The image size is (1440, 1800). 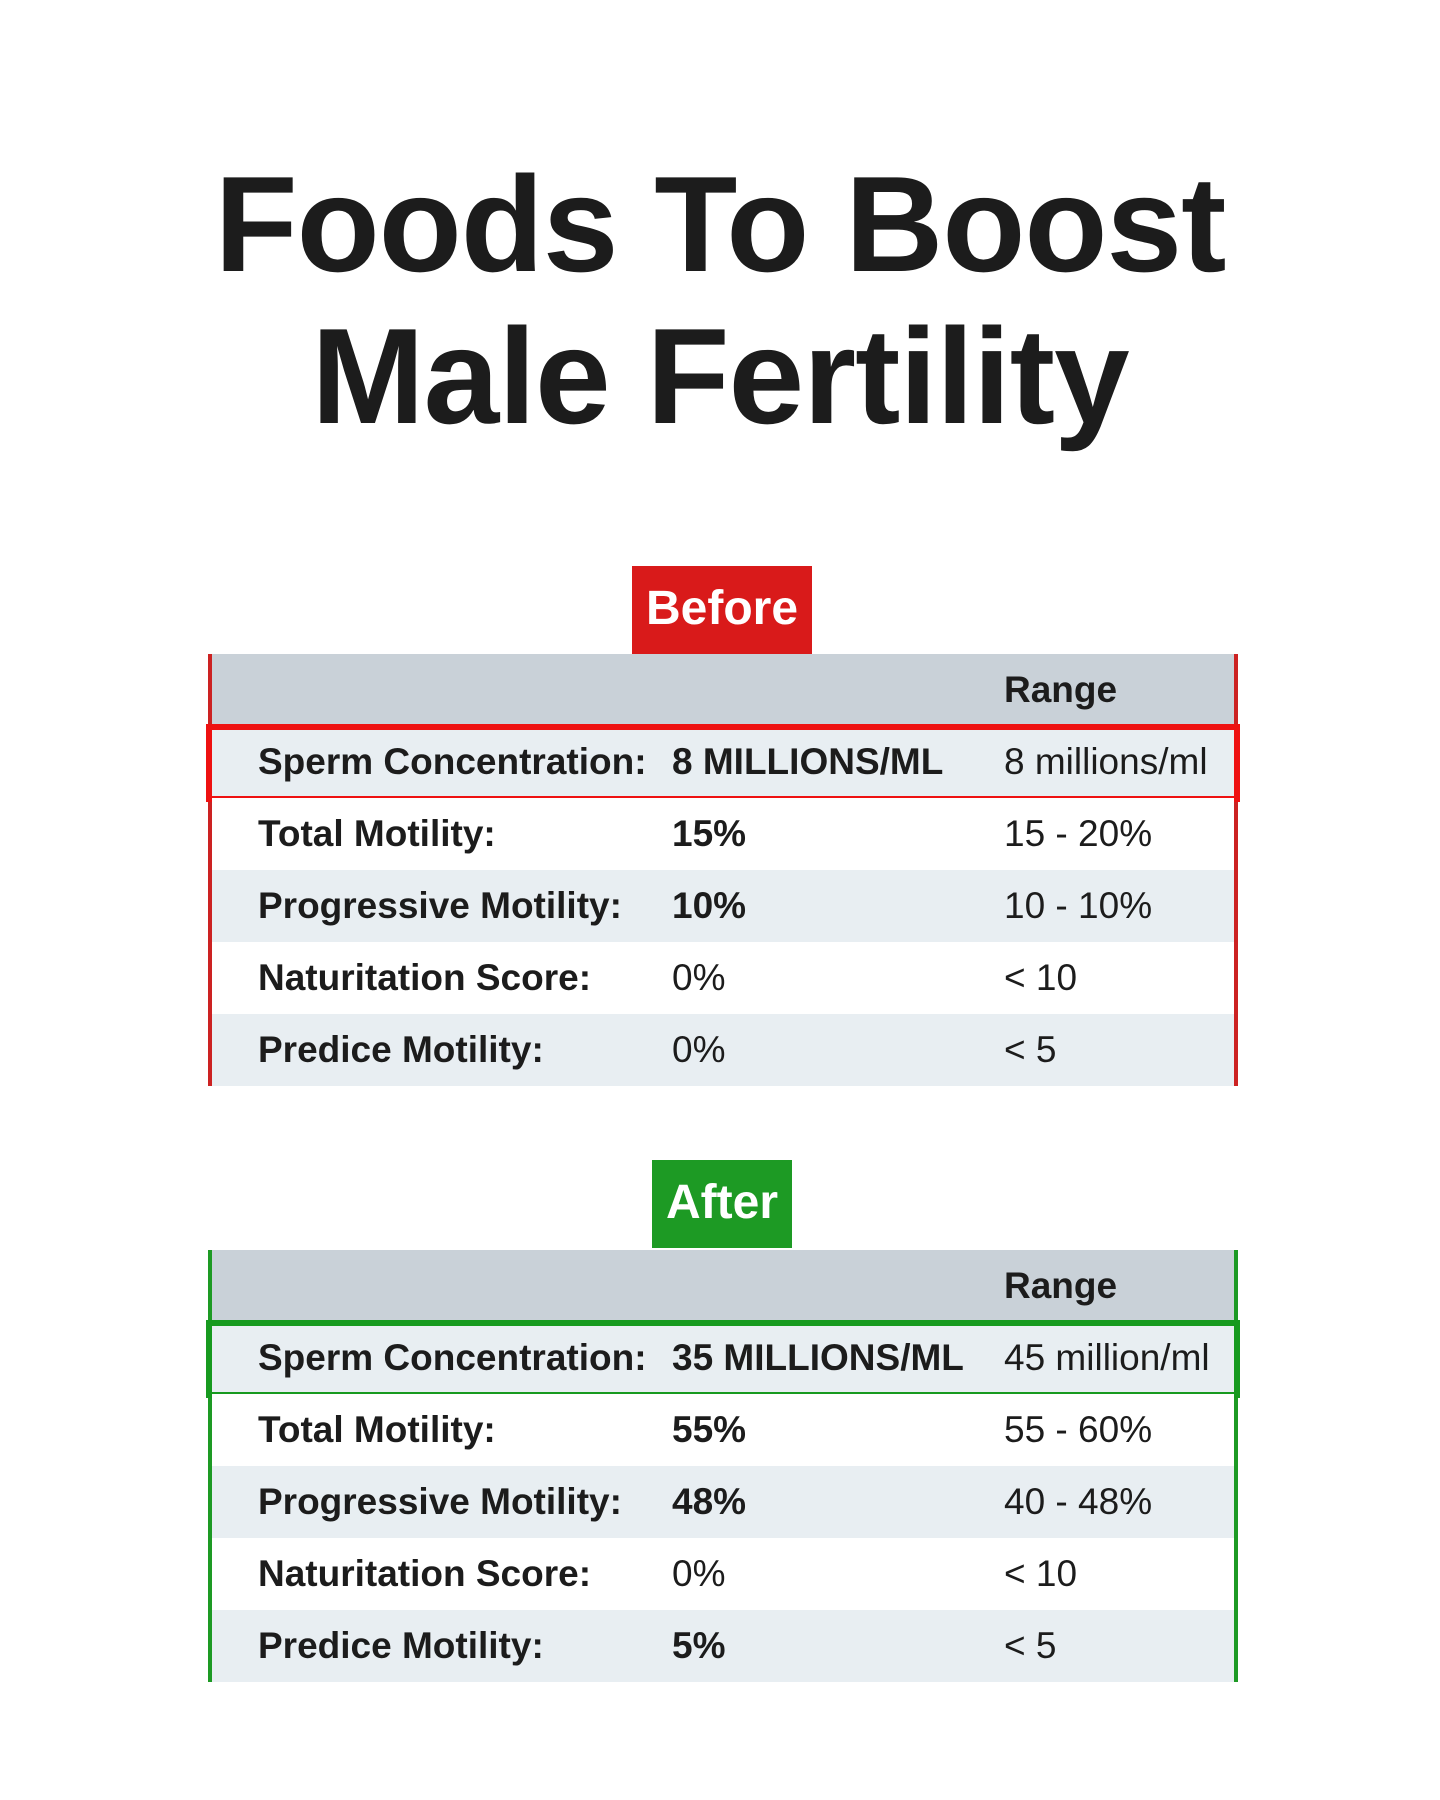 What do you see at coordinates (709, 1429) in the screenshot?
I see `row-value: 55%` at bounding box center [709, 1429].